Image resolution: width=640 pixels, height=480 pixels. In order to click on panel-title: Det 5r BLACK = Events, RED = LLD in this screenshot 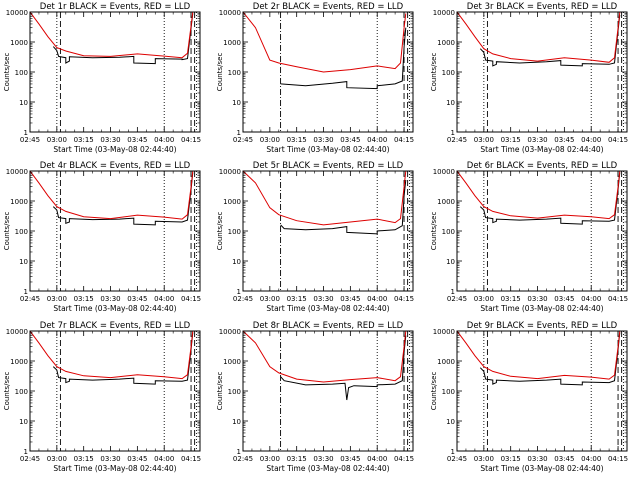, I will do `click(328, 166)`.